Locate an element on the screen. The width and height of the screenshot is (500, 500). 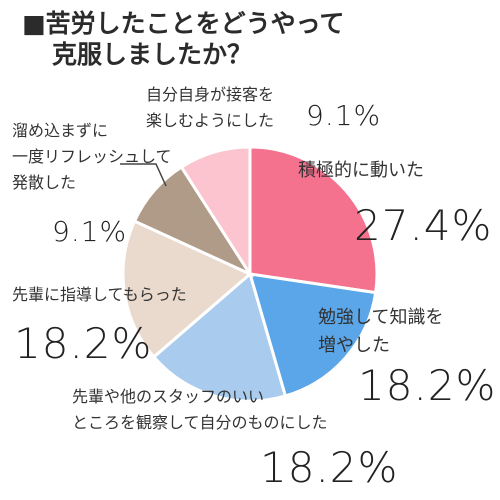
label-refresh: 溜め込まずに 一度リフレッシュして 発散した is located at coordinates (92, 157).